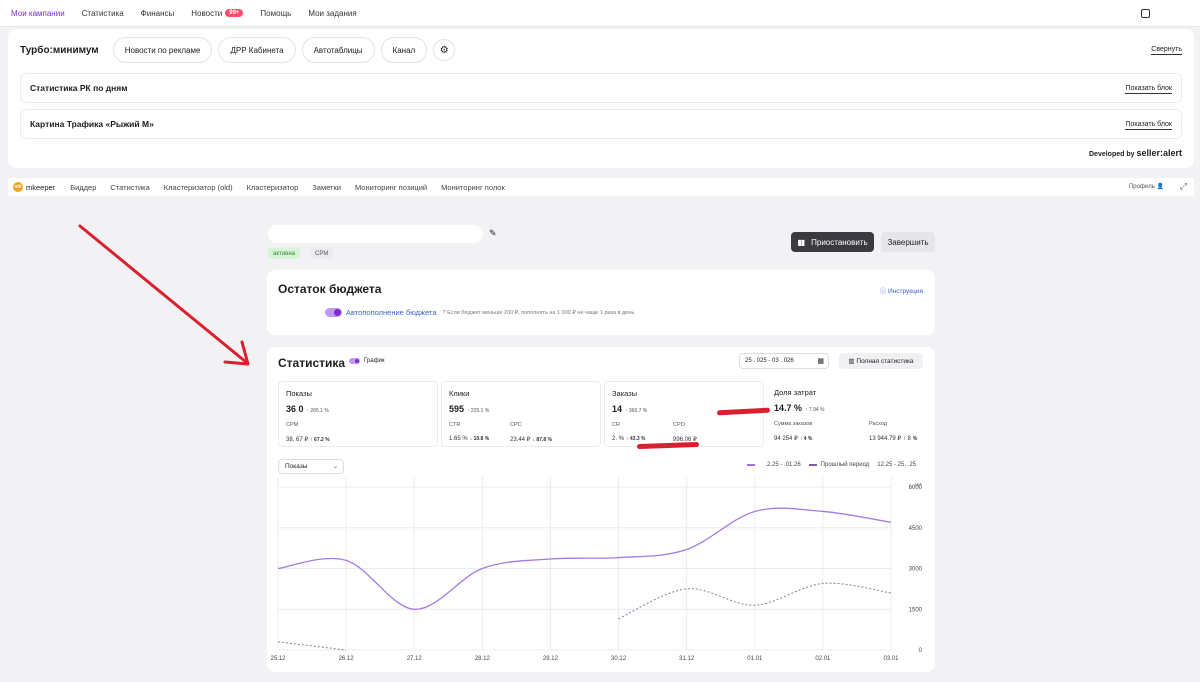 The image size is (1200, 682). Describe the element at coordinates (851, 361) in the screenshot. I see `bar-chart-icon: ▥` at that location.